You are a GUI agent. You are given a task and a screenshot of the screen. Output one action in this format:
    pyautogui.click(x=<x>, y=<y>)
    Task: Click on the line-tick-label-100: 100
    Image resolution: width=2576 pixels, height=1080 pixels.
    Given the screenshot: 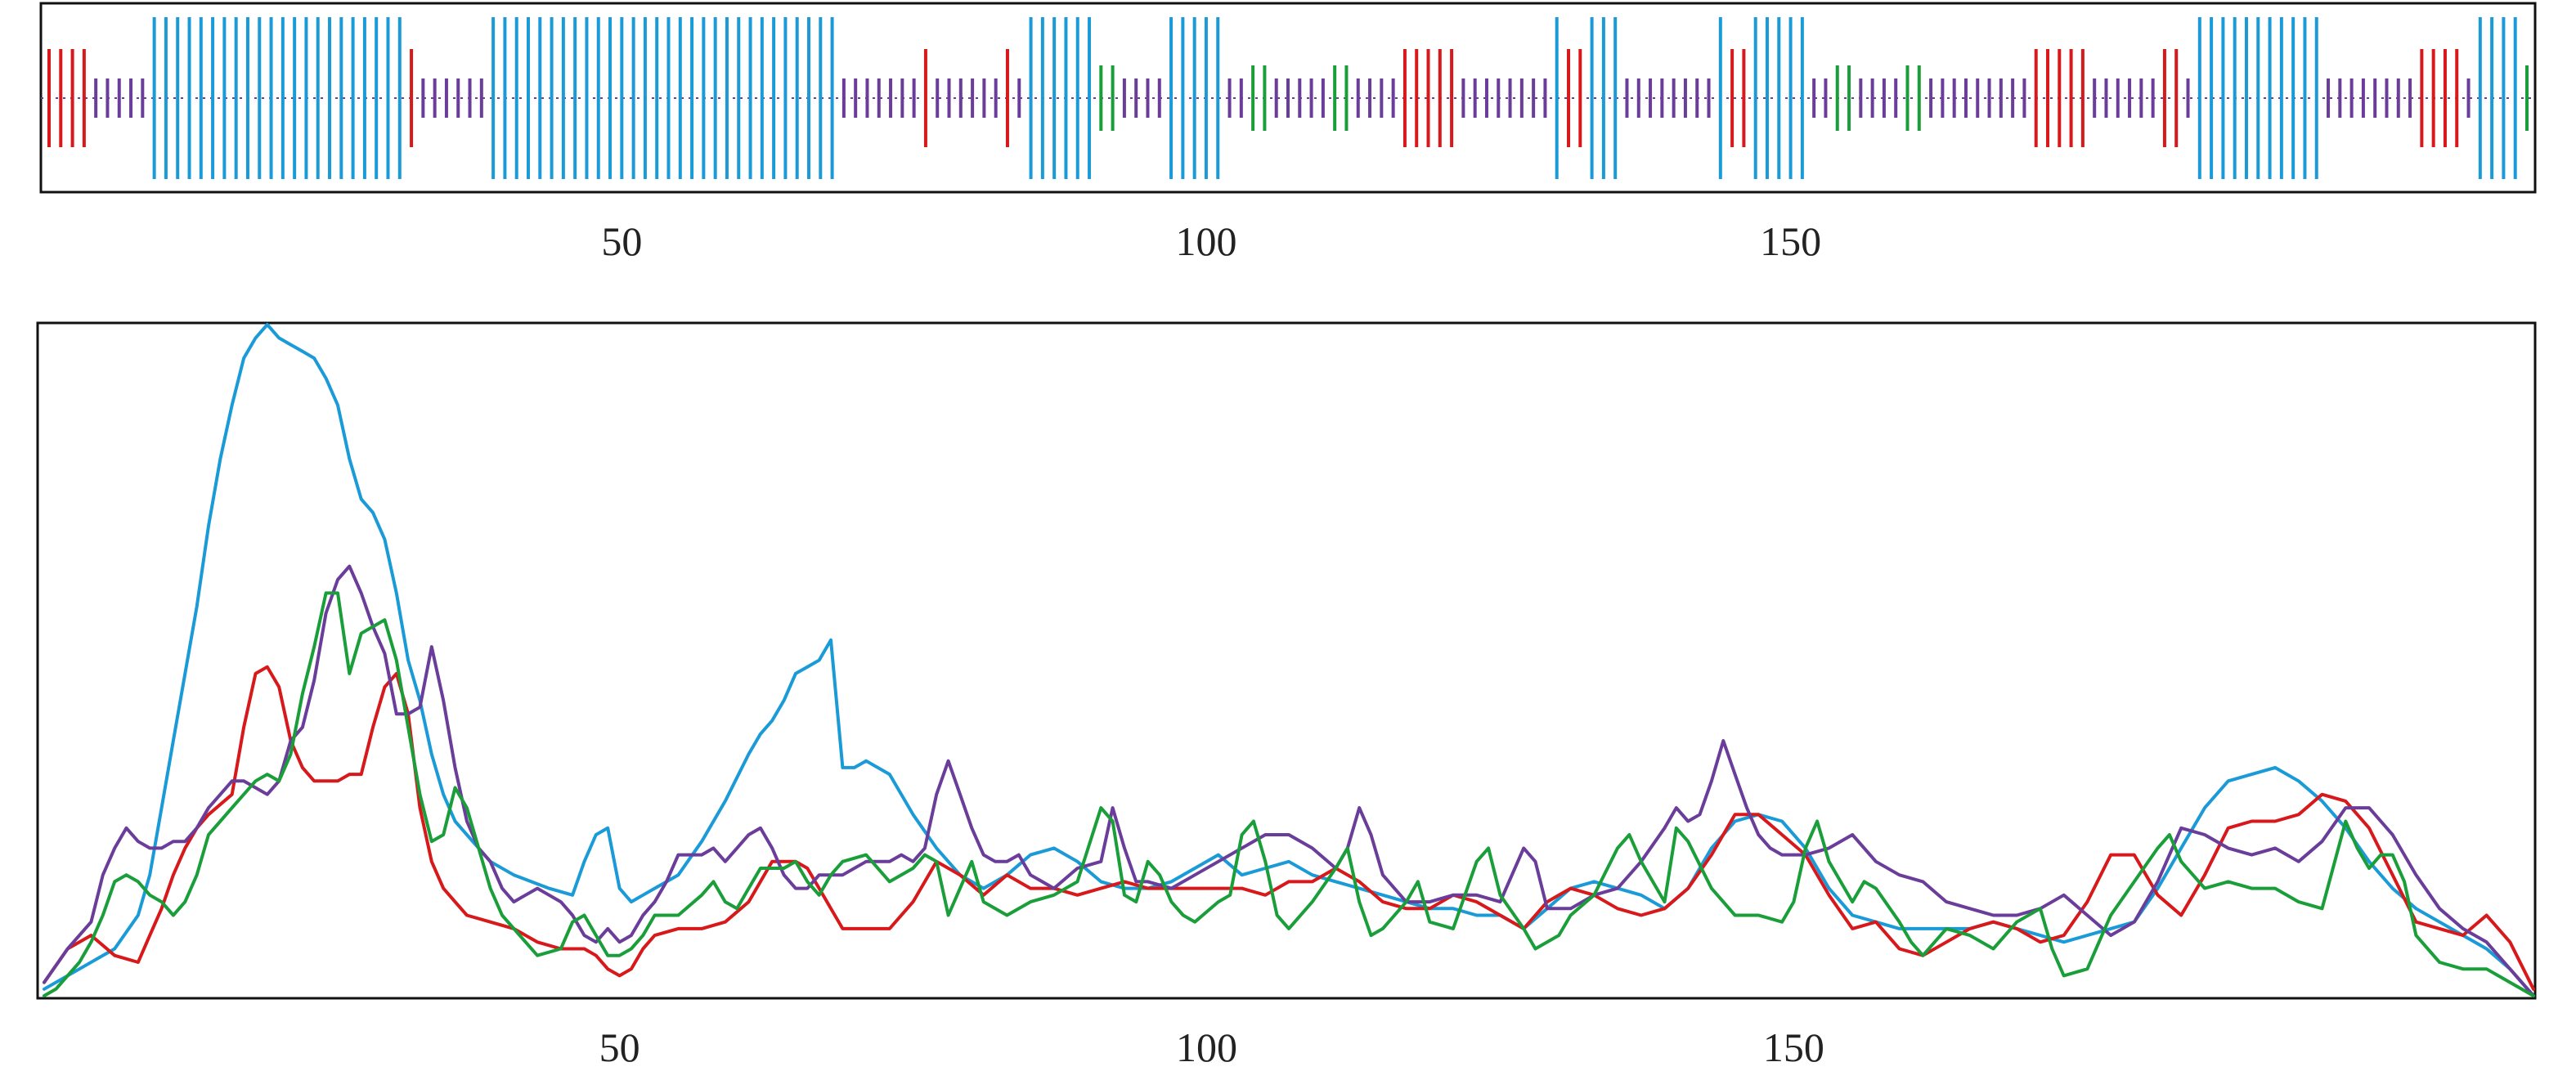 What is the action you would take?
    pyautogui.click(x=1206, y=1047)
    